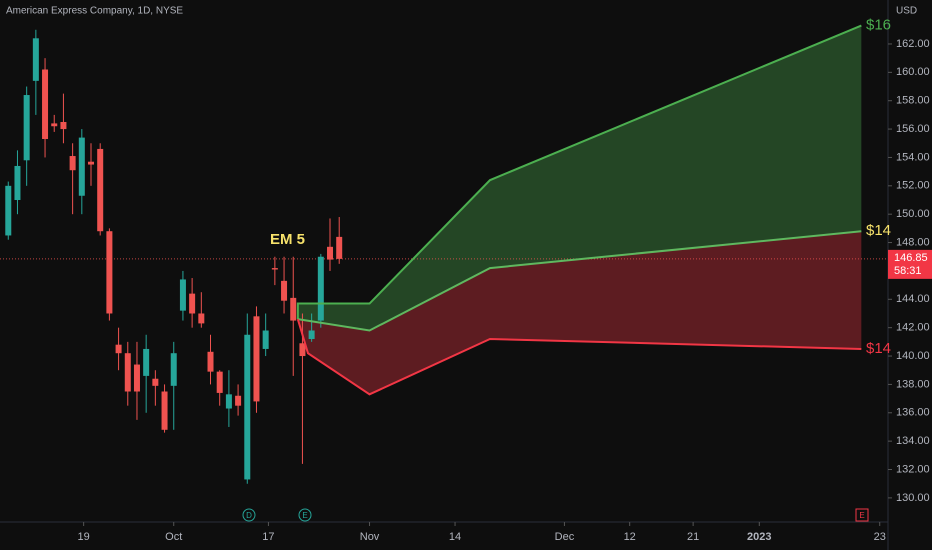 The width and height of the screenshot is (932, 550). What do you see at coordinates (913, 214) in the screenshot?
I see `y-tick-label: 150.00` at bounding box center [913, 214].